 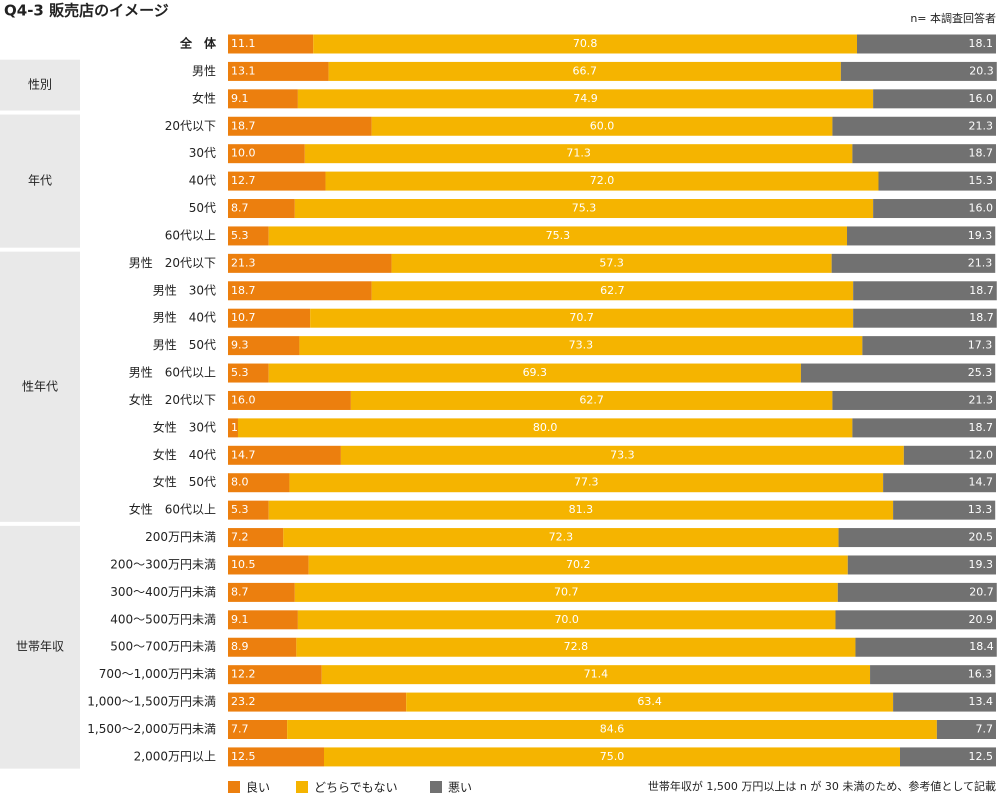 I want to click on value-label: 12.5, so click(x=243, y=756).